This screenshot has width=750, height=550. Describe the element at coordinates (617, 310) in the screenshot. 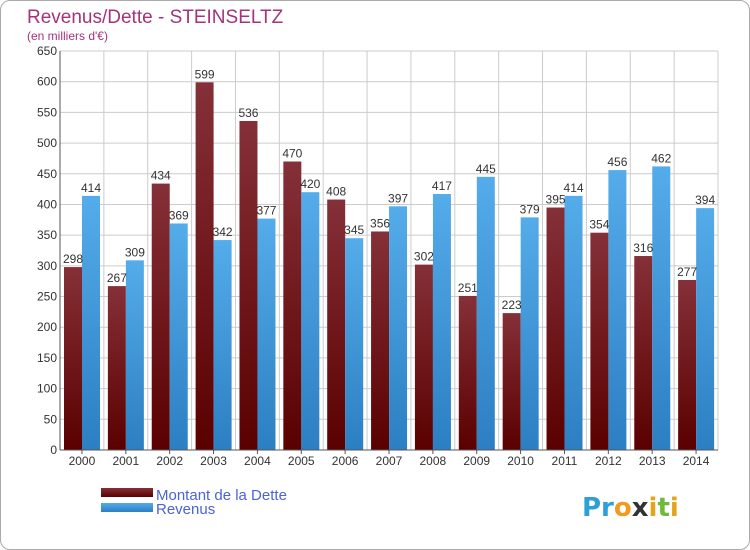

I see `bar-revenue-2012` at that location.